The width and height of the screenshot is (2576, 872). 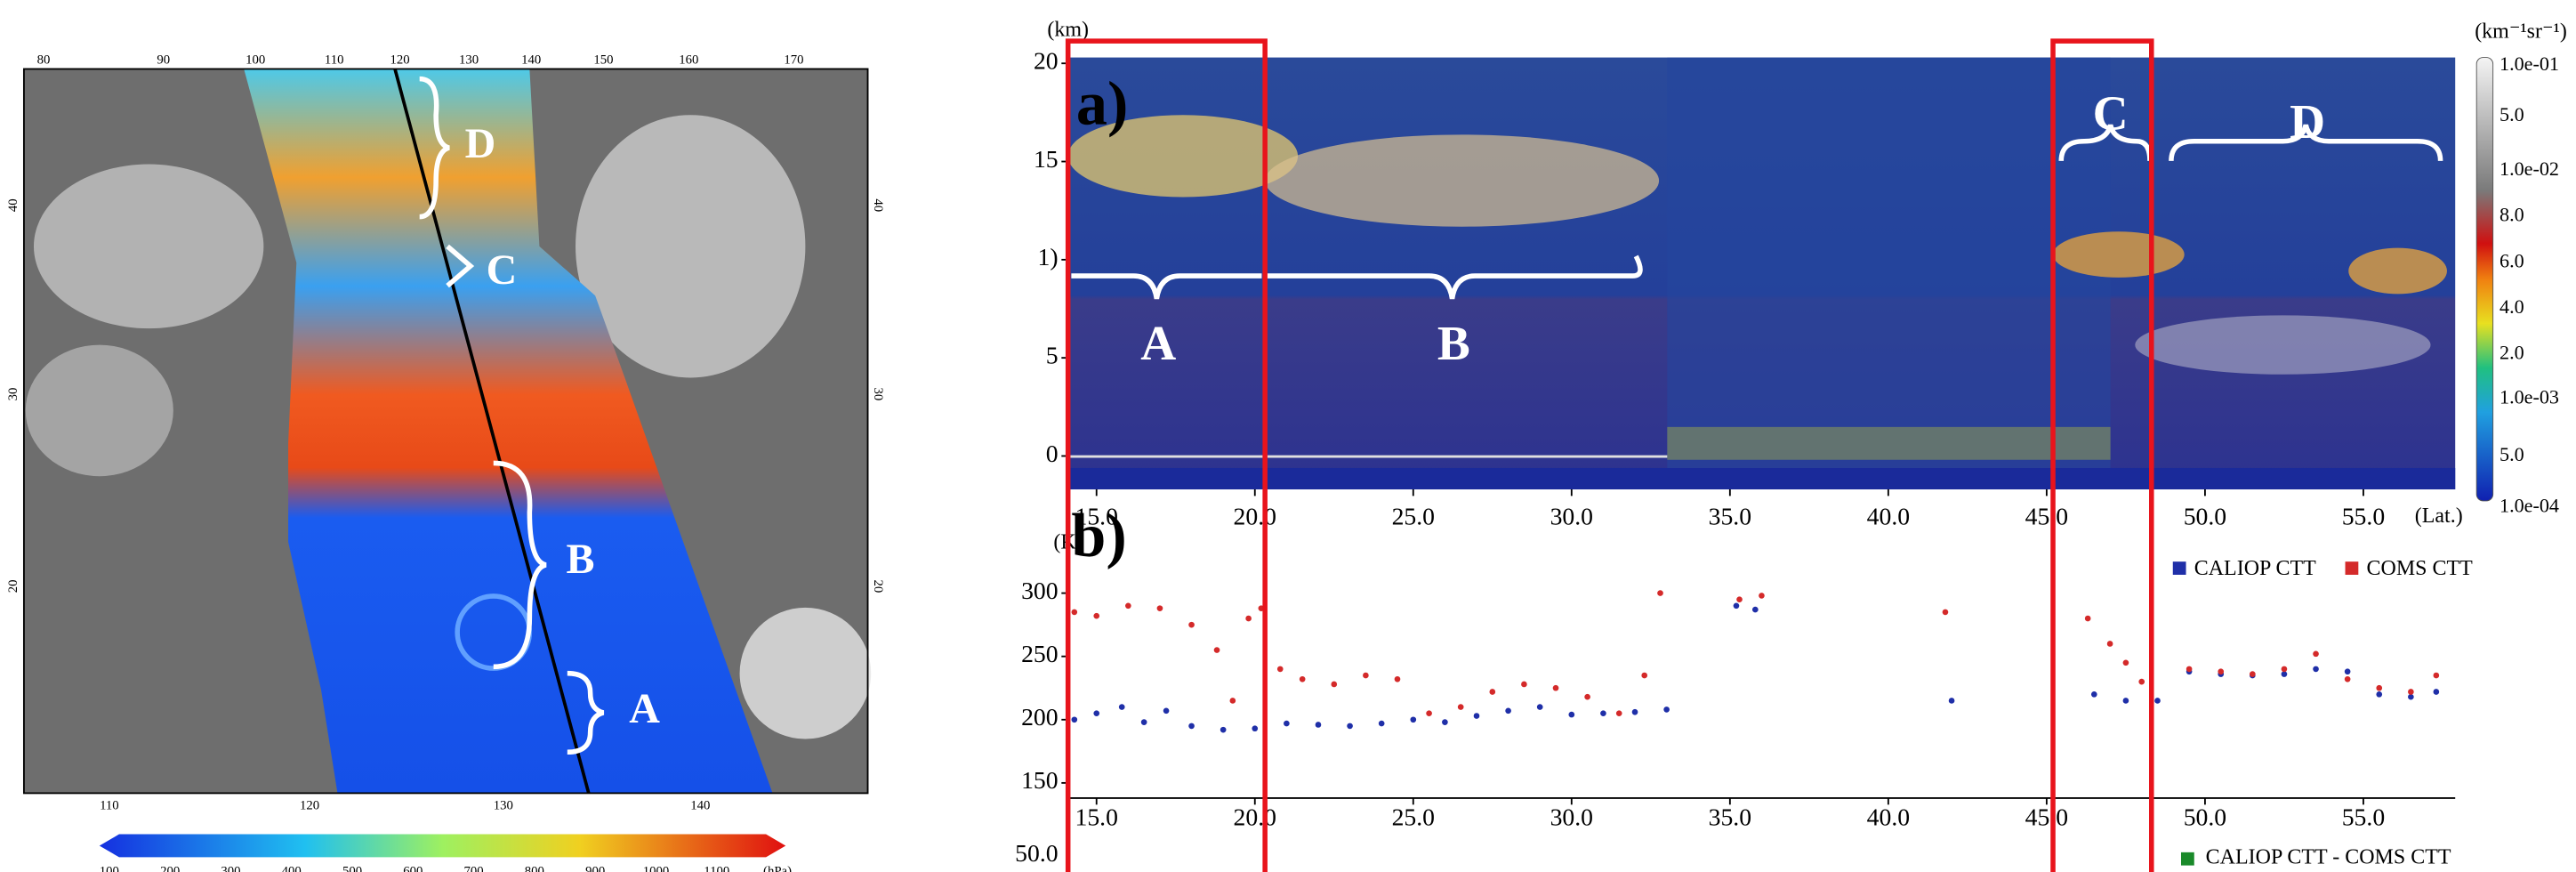 What do you see at coordinates (1413, 516) in the screenshot?
I see `x-tick-label: 25.0` at bounding box center [1413, 516].